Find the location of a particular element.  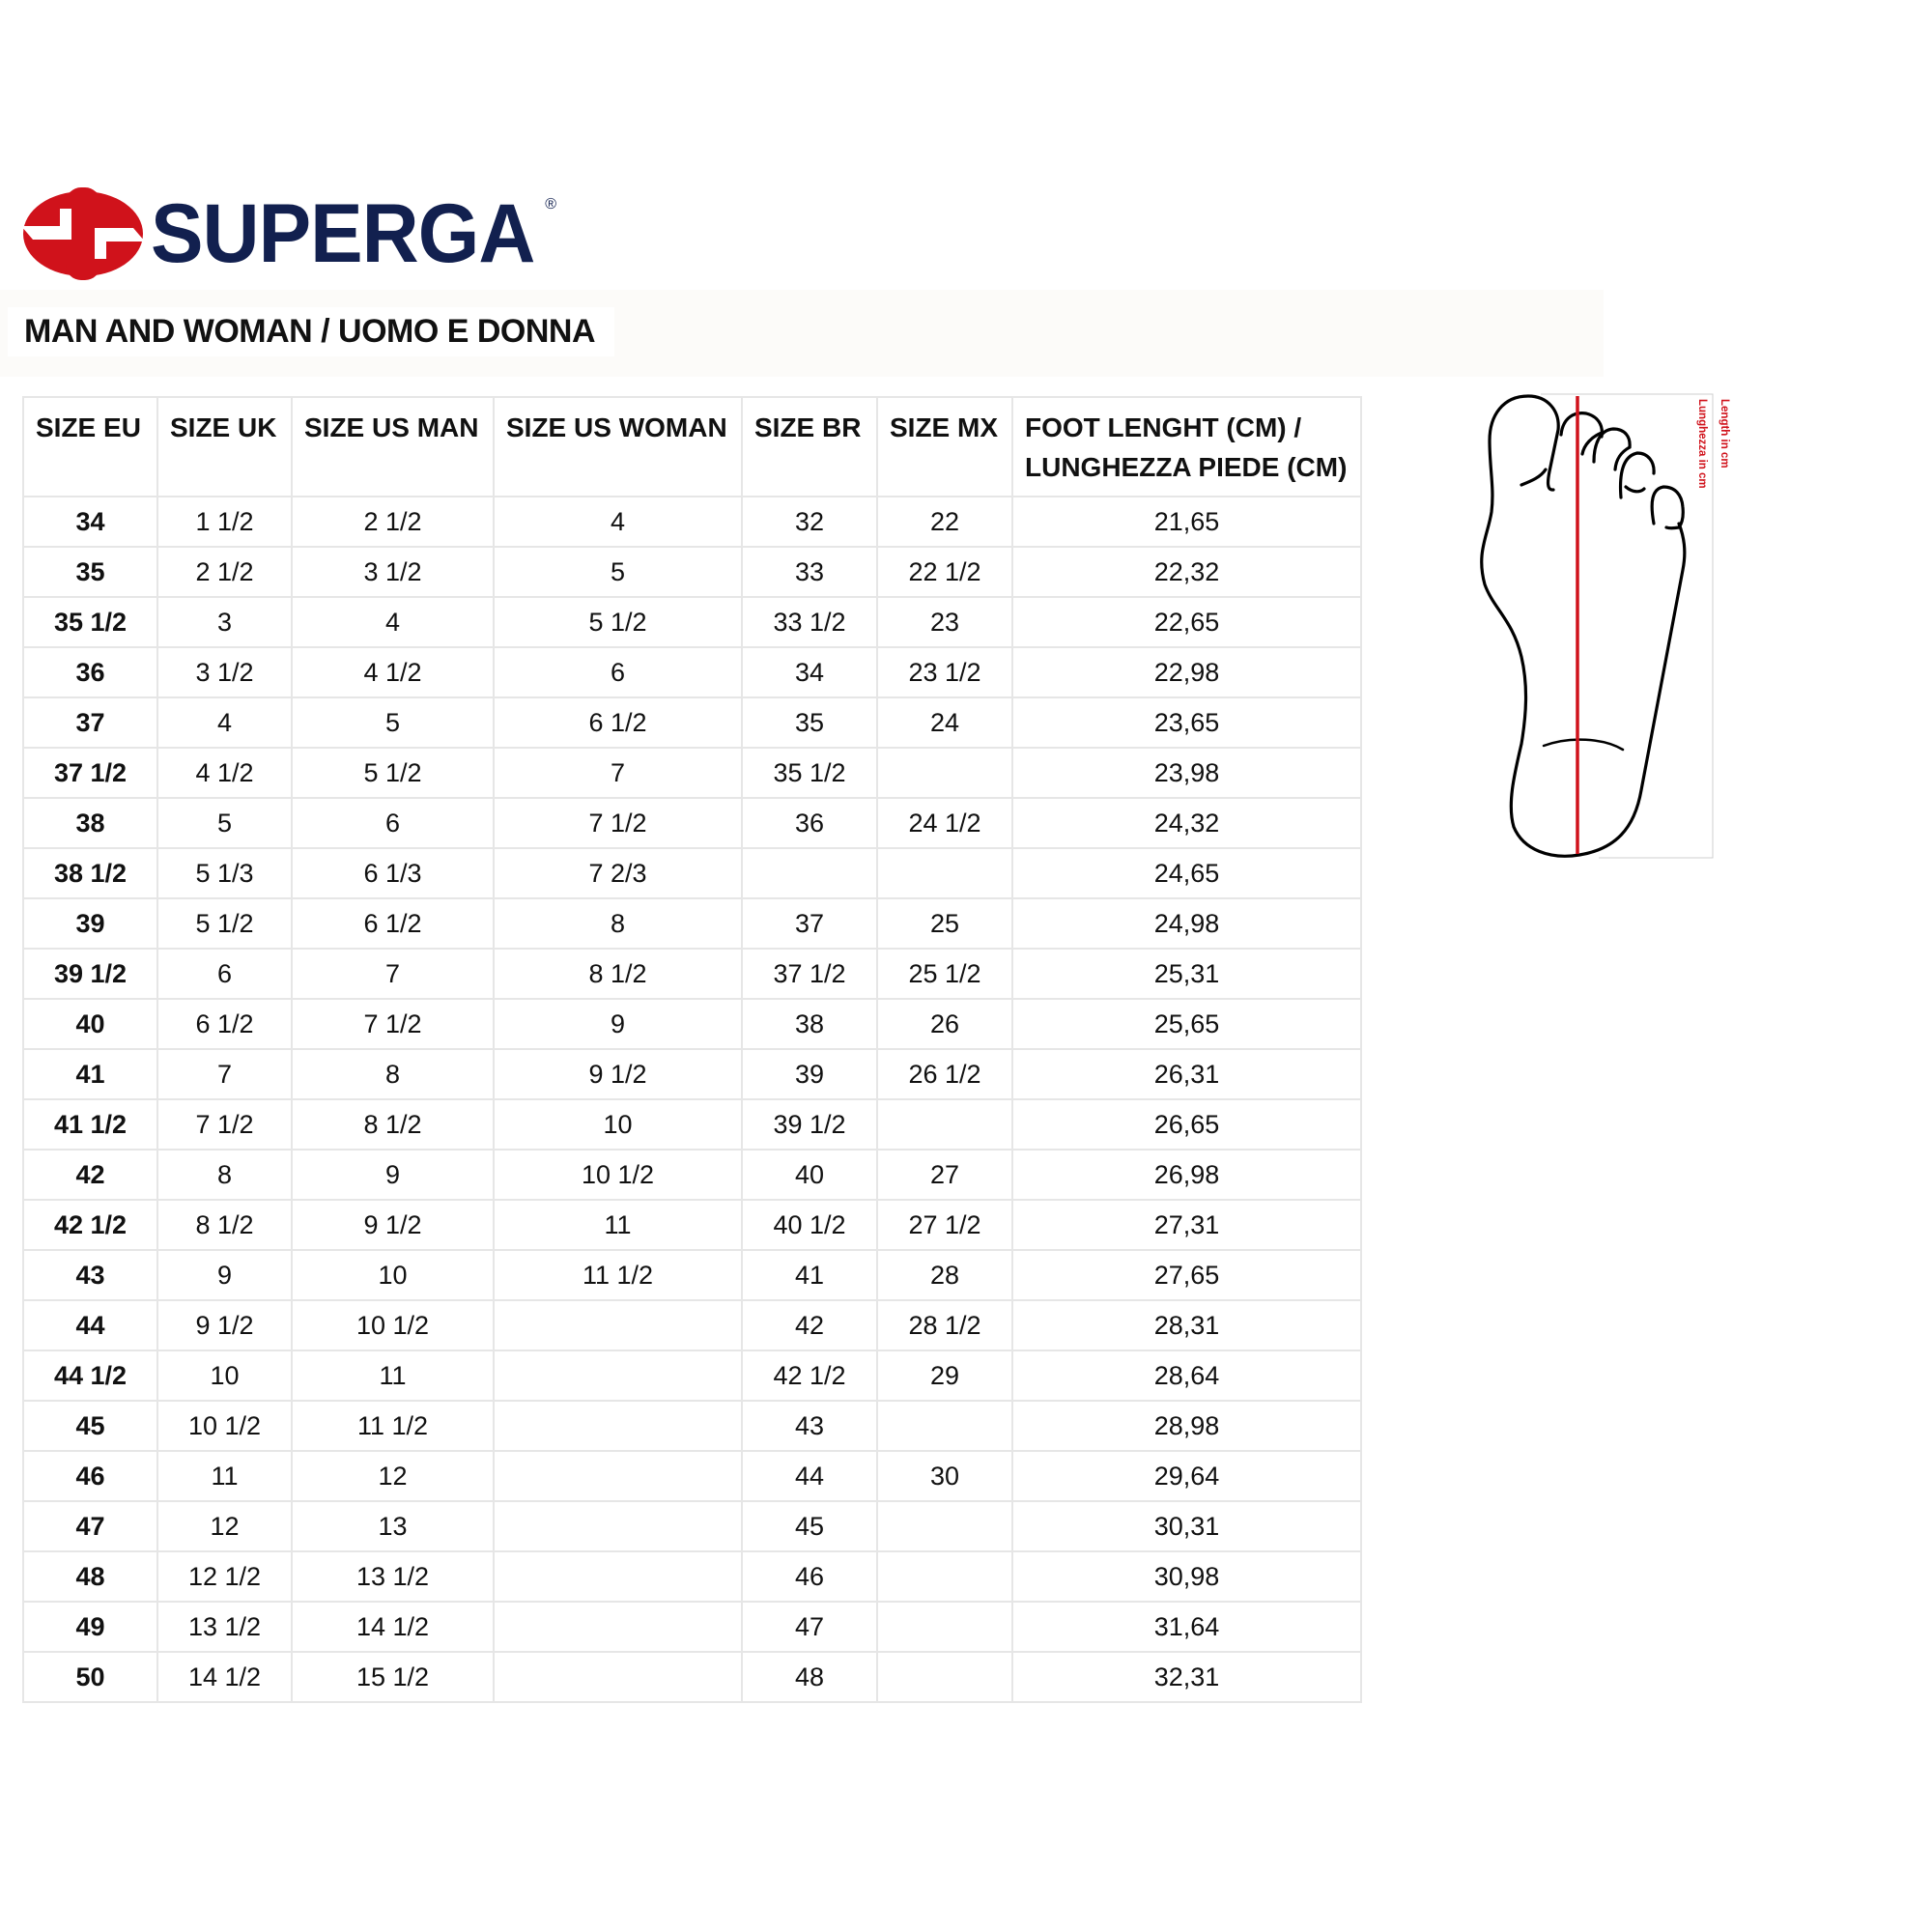

table-cell: 38 1/2 is located at coordinates (90, 873).